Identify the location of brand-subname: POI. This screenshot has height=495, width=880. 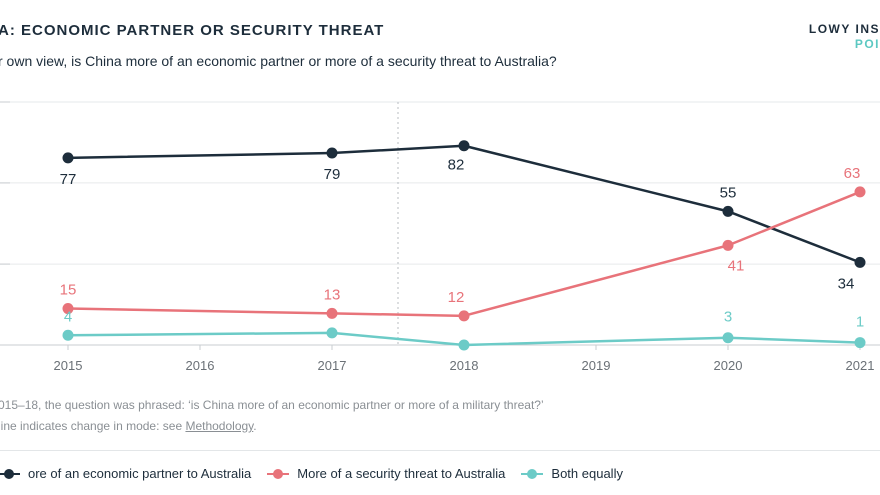
(867, 44).